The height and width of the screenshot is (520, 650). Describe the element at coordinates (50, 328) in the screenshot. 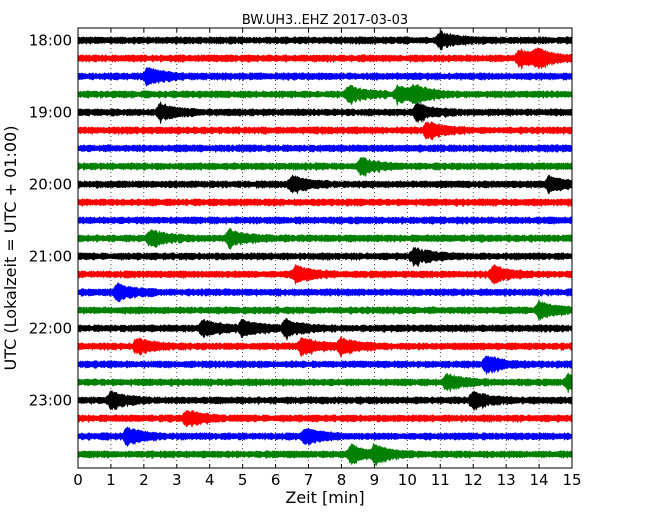

I see `y-tick-label: 22:00` at that location.